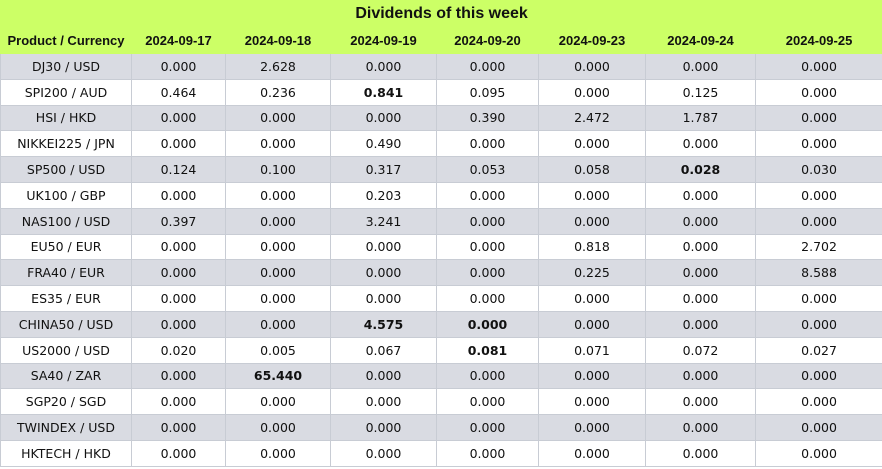  Describe the element at coordinates (66, 221) in the screenshot. I see `product-cell: NAS100 / USD` at that location.